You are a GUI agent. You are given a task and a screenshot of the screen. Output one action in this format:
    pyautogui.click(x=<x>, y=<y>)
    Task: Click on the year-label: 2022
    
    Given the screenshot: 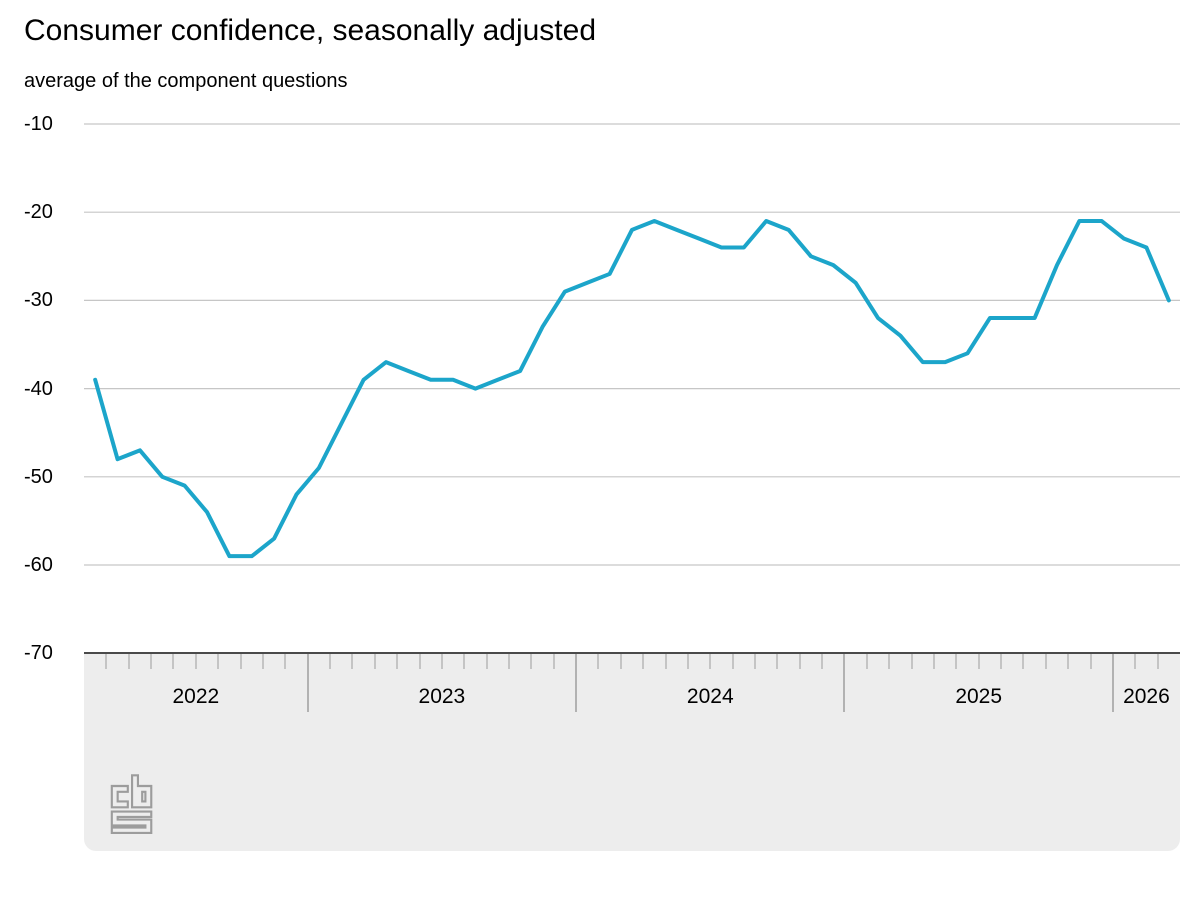 What is the action you would take?
    pyautogui.click(x=196, y=696)
    